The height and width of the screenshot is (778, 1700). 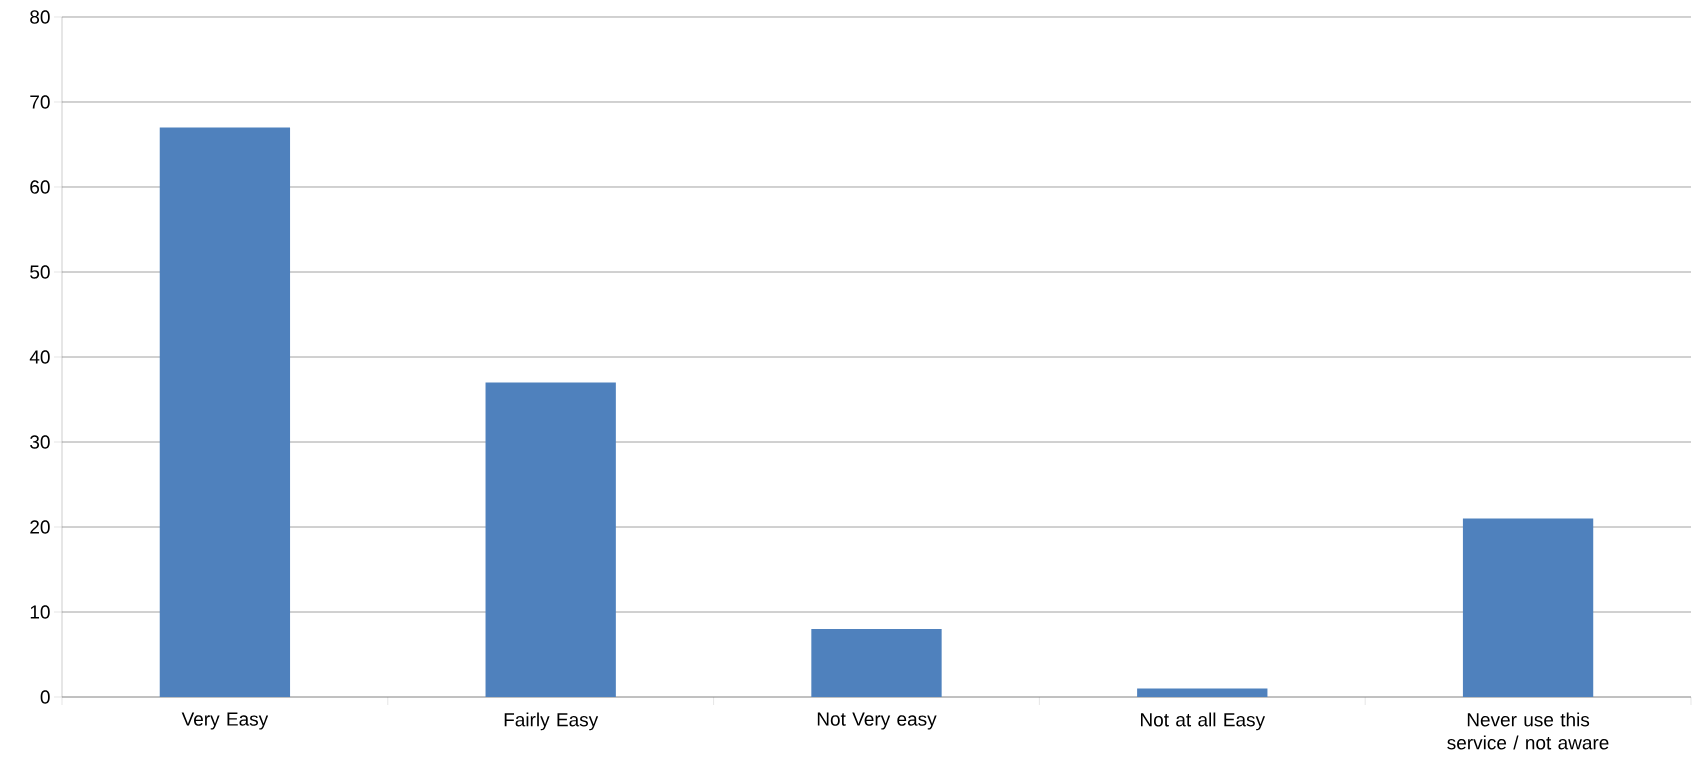 I want to click on y-tick-label: 30, so click(x=40, y=442).